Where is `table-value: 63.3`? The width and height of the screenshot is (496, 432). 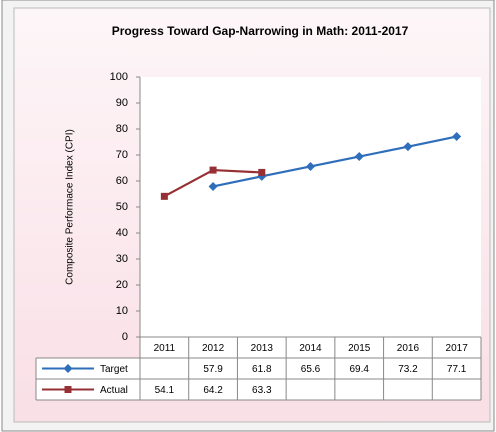 table-value: 63.3 is located at coordinates (262, 390).